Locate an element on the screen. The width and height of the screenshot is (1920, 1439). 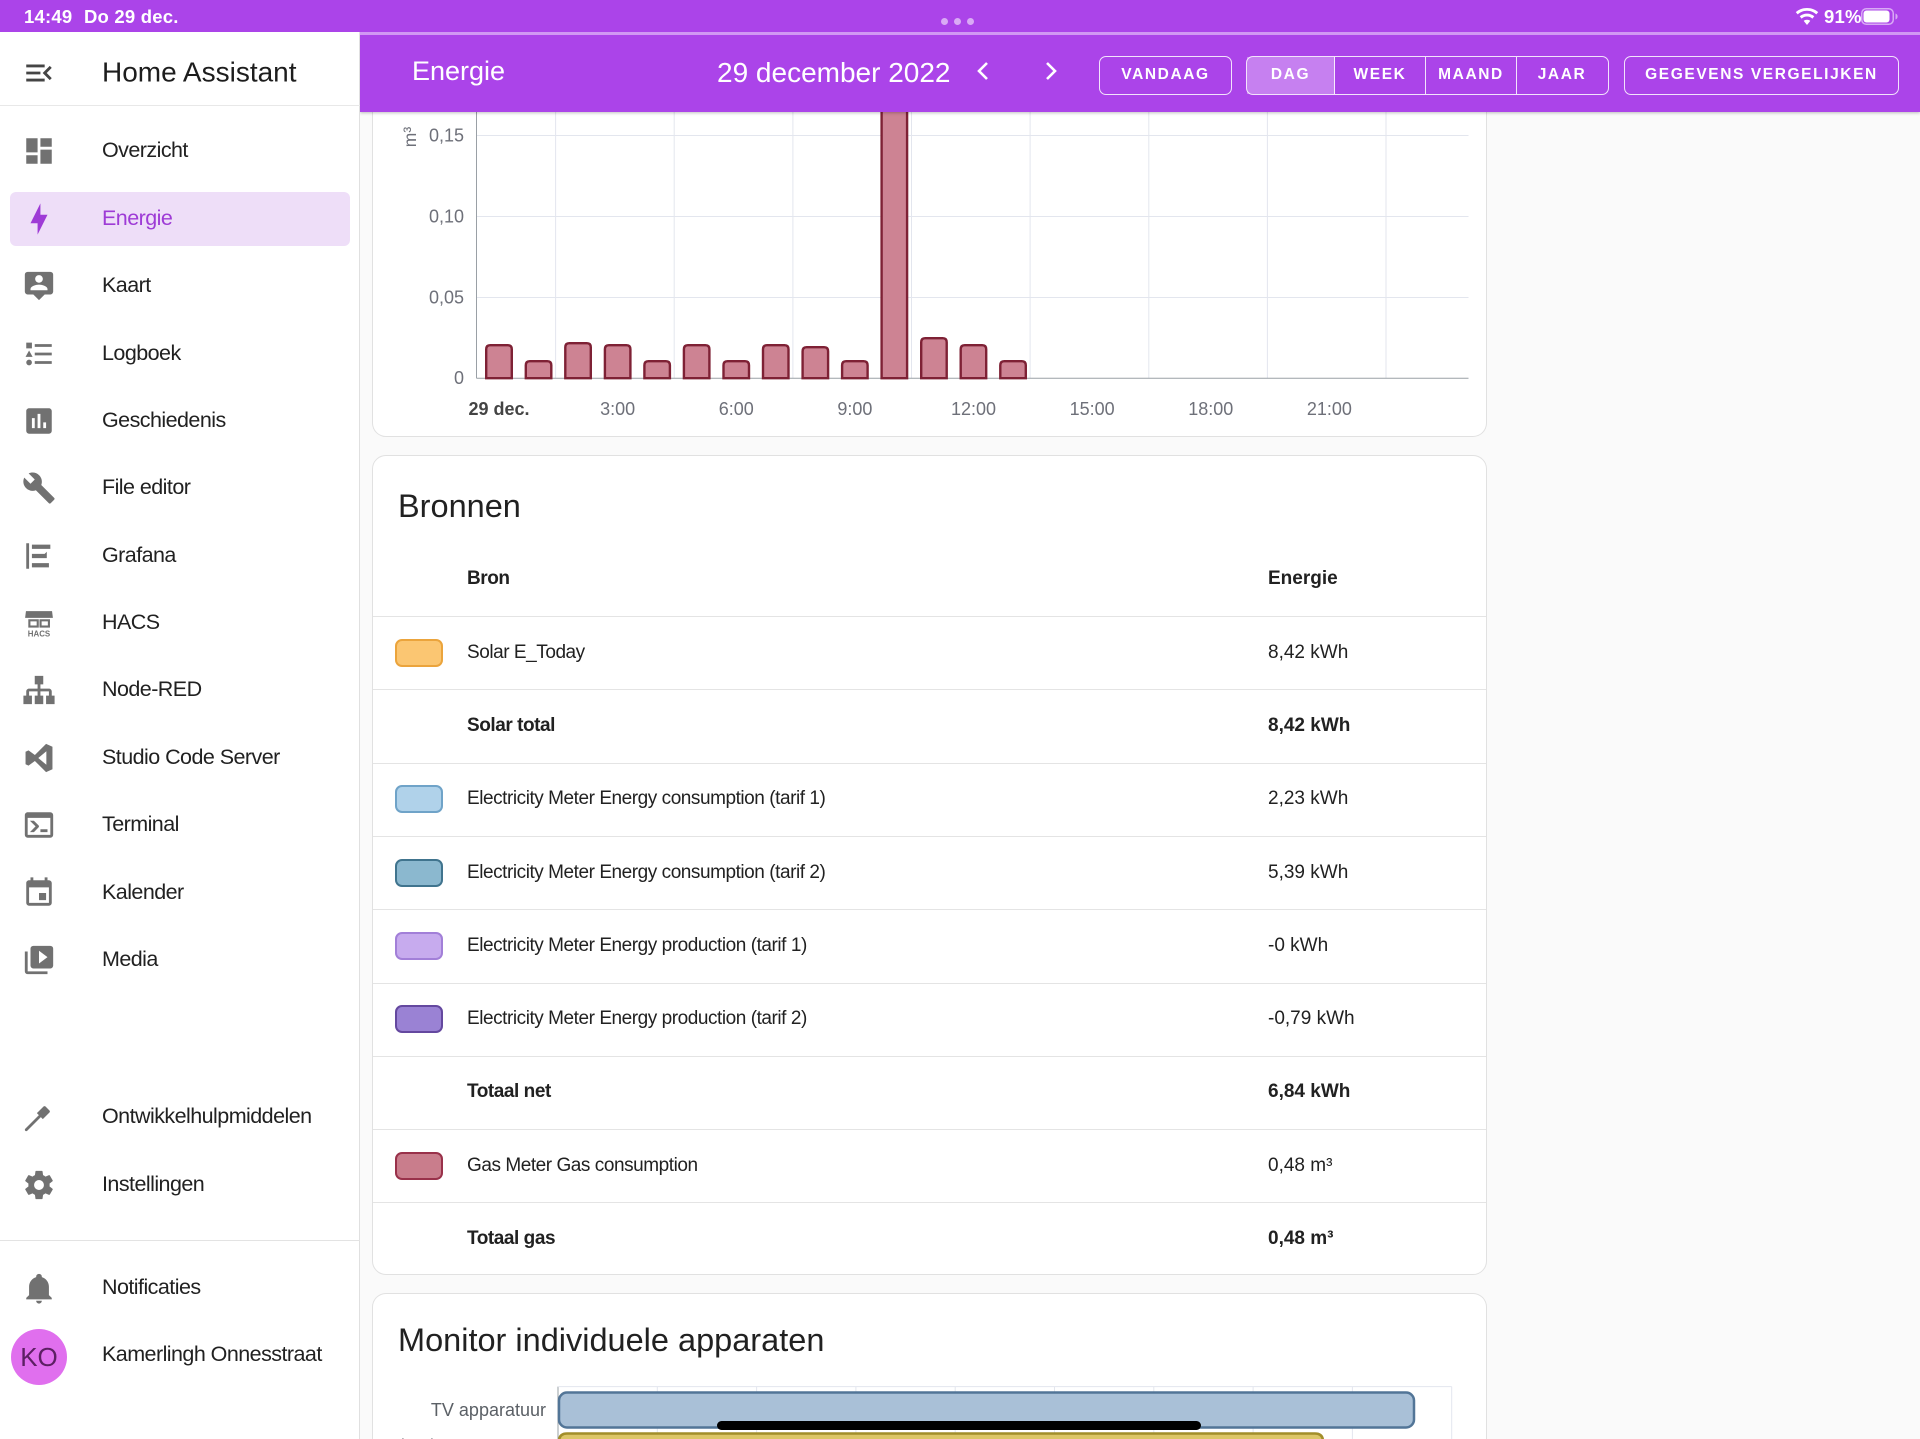
svg-text: TV apparatuur is located at coordinates (488, 1410).